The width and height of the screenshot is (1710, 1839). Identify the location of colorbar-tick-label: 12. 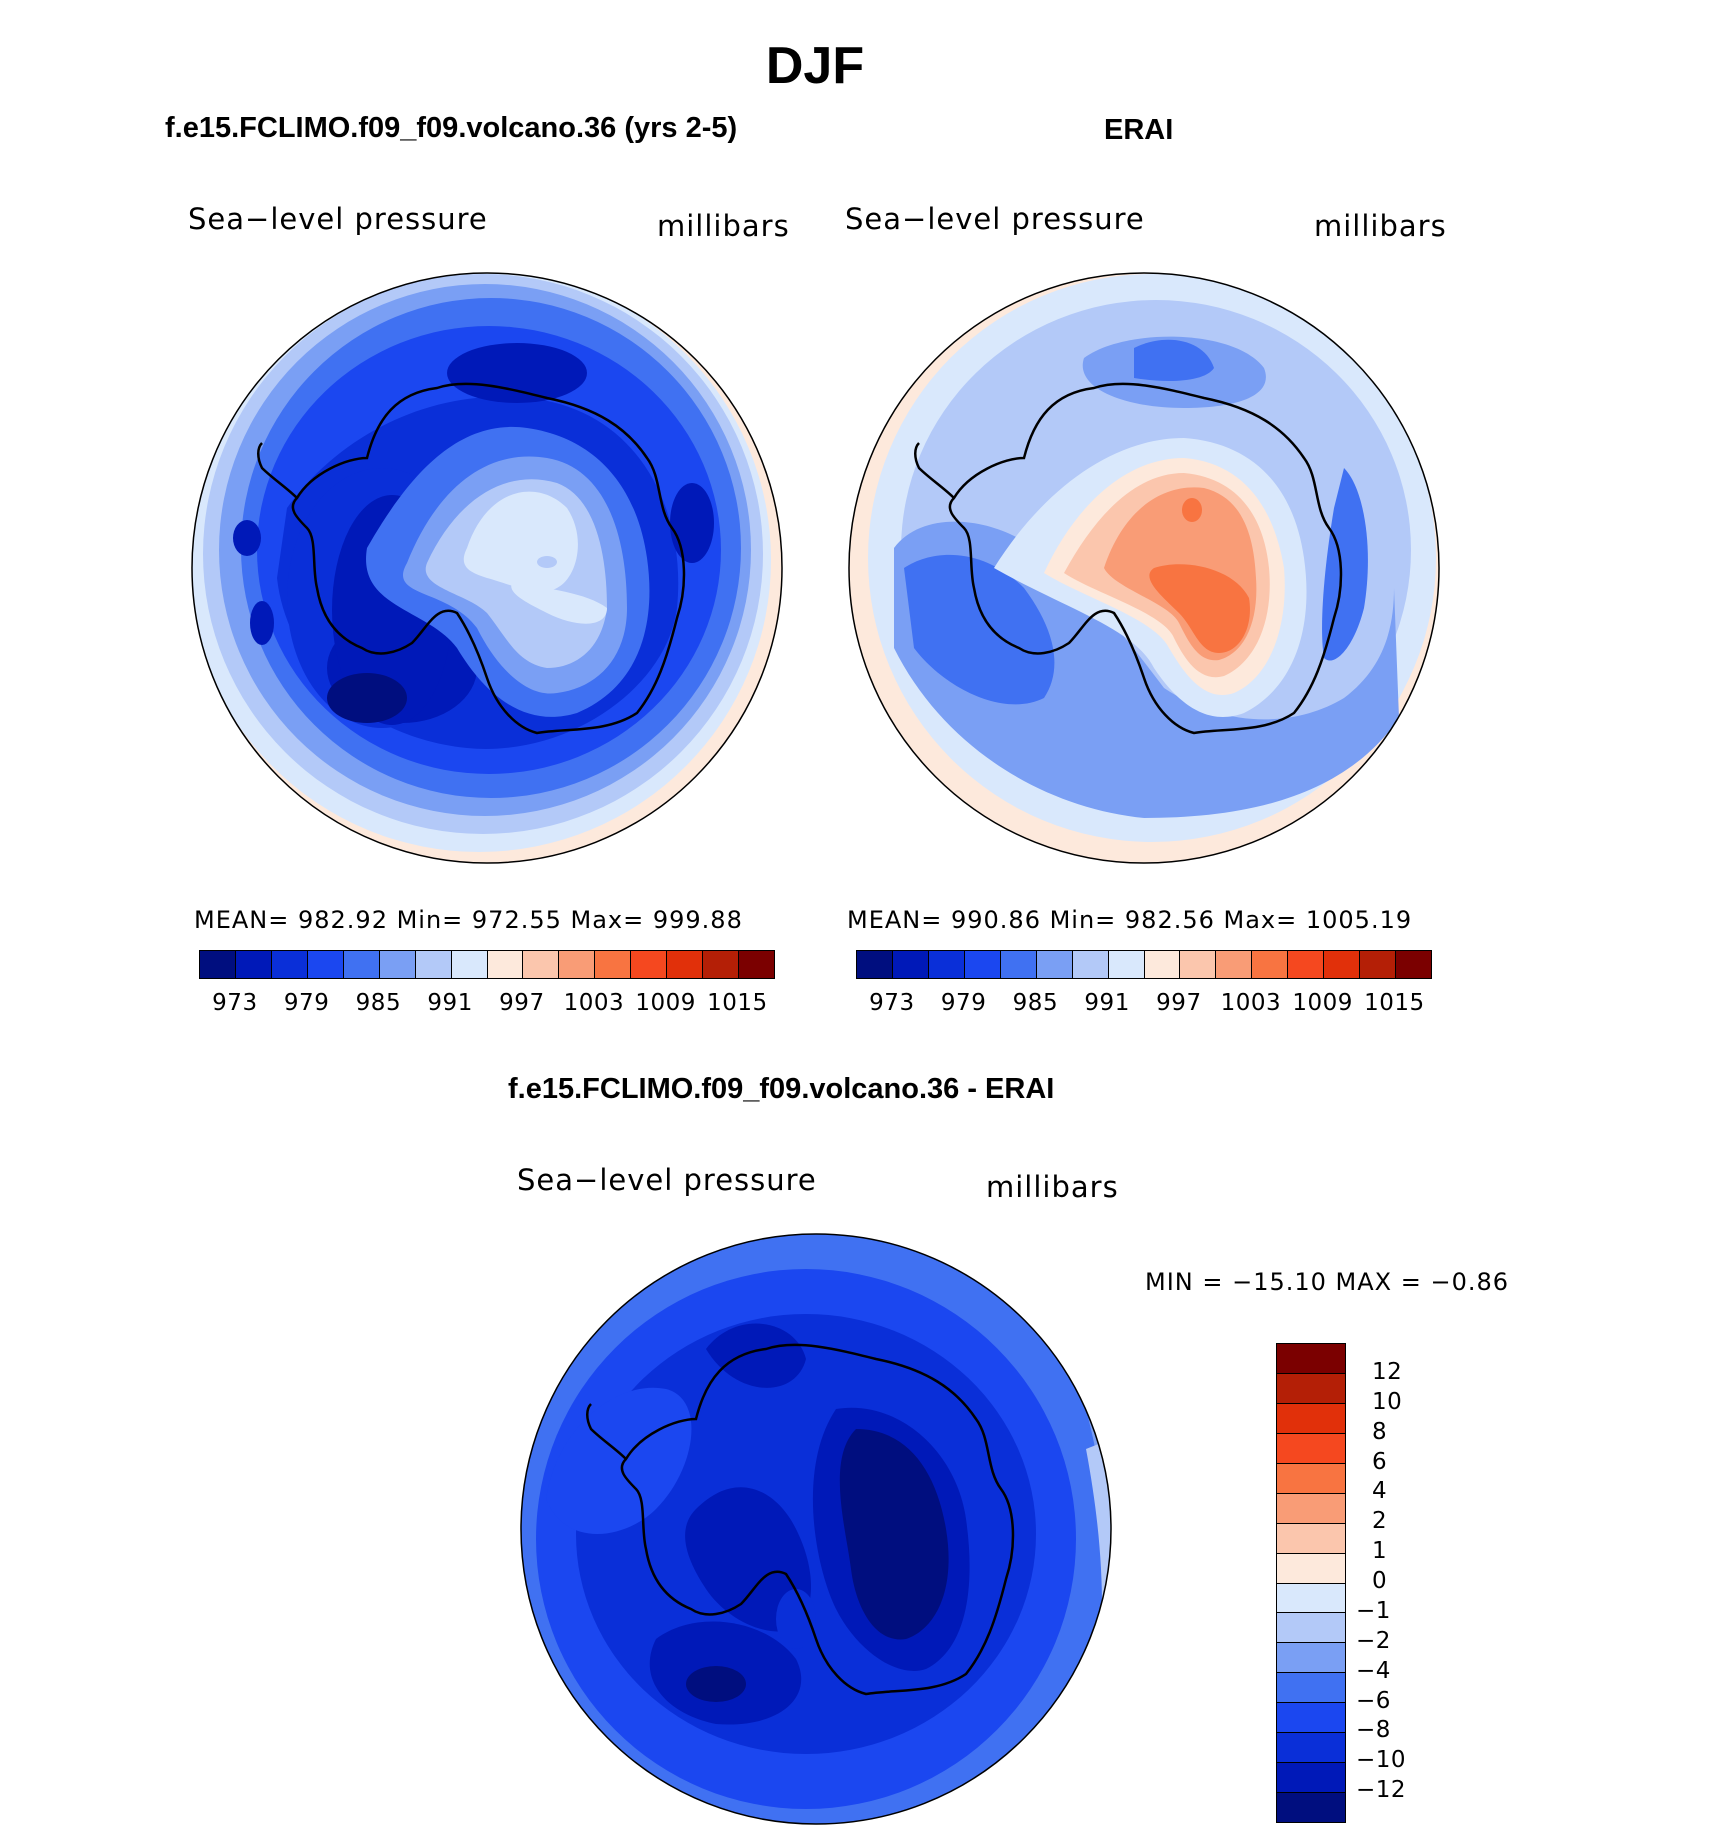
(1387, 1371).